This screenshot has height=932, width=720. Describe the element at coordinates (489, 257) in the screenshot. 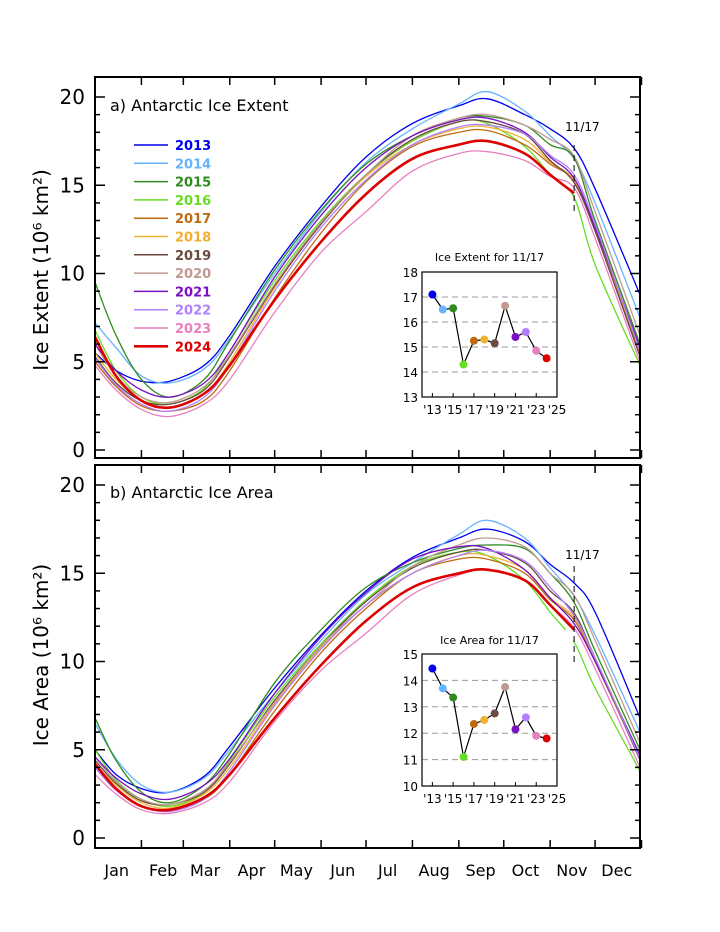

I see `inset-title: Ice Extent for 11/17` at that location.